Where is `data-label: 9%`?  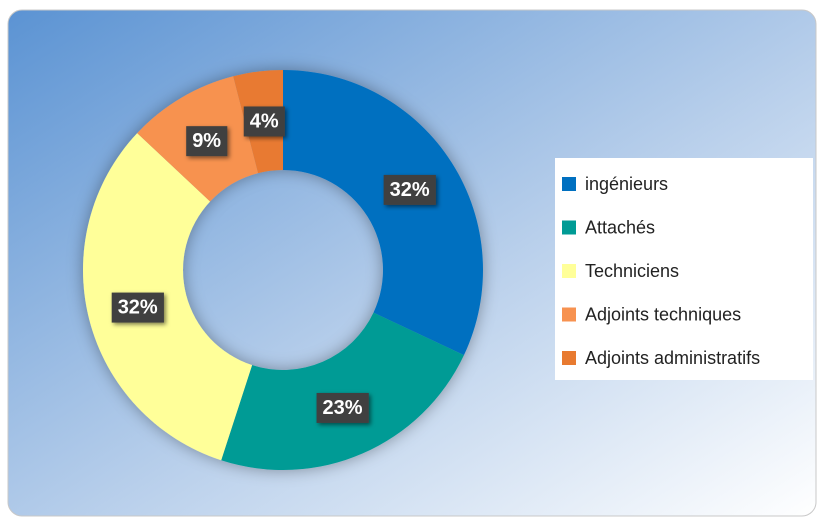
data-label: 9% is located at coordinates (206, 141).